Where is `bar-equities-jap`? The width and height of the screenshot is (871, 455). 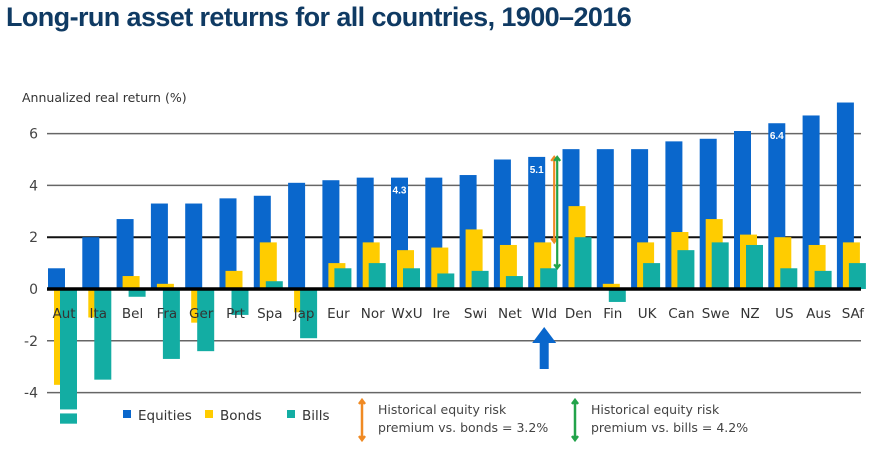 bar-equities-jap is located at coordinates (297, 235).